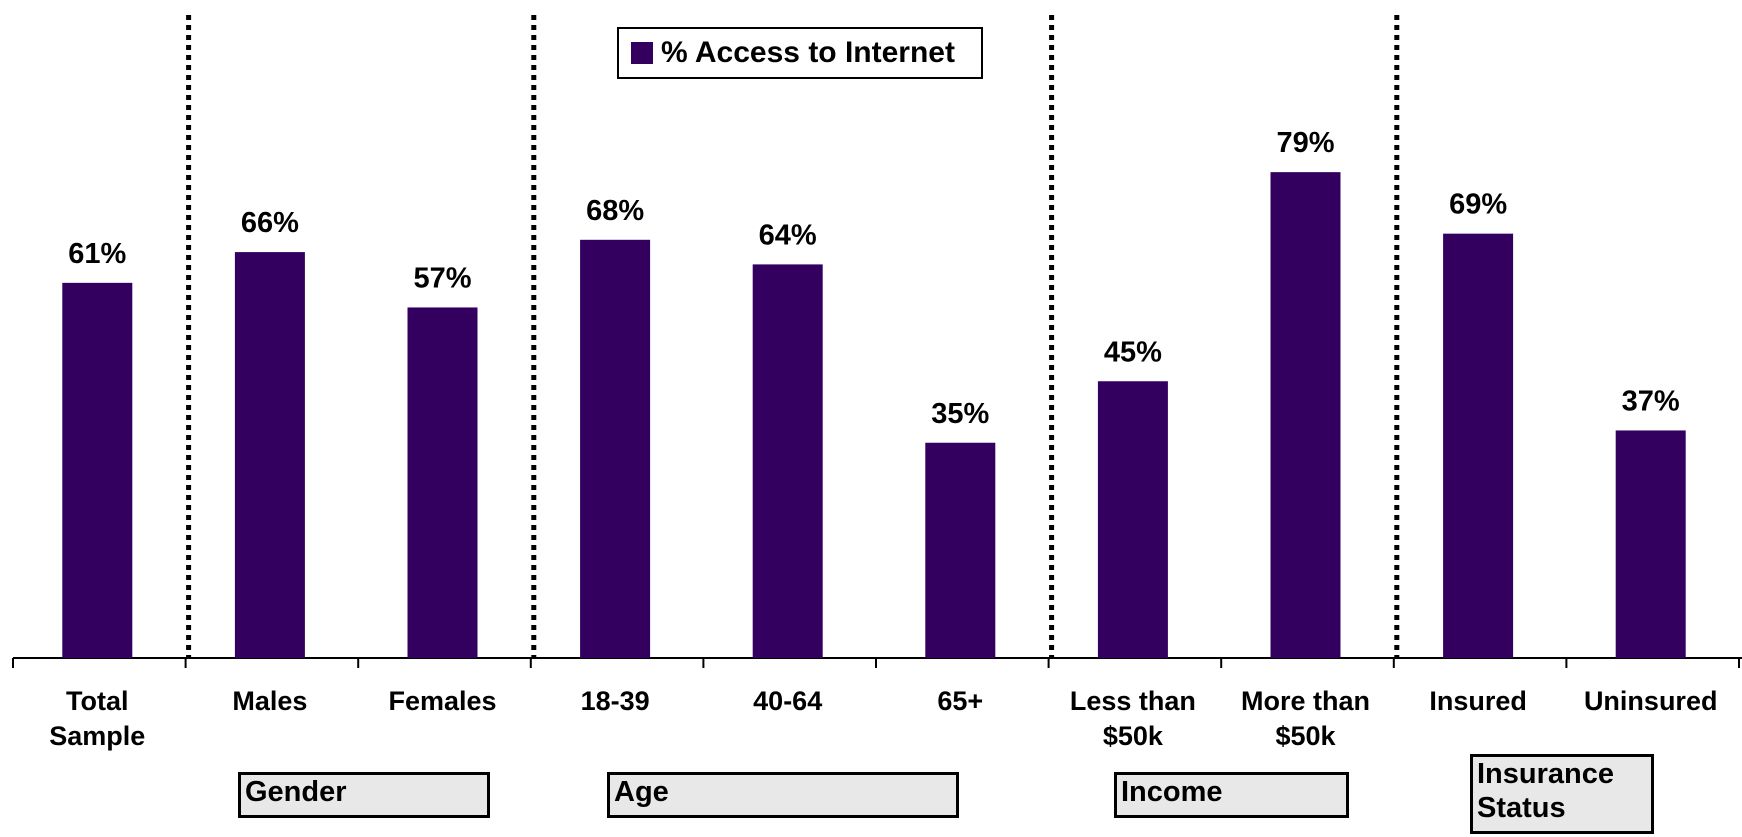 This screenshot has height=837, width=1742. Describe the element at coordinates (1231, 795) in the screenshot. I see `group-label-income: Income` at that location.